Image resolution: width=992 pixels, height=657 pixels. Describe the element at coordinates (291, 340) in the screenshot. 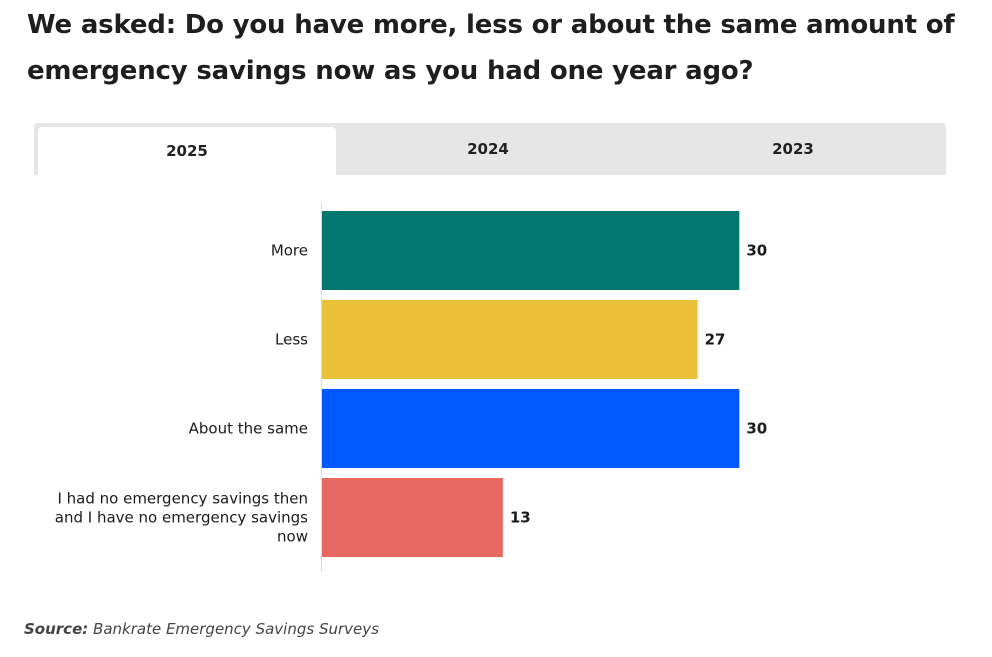

I see `category-label-1: Less` at that location.